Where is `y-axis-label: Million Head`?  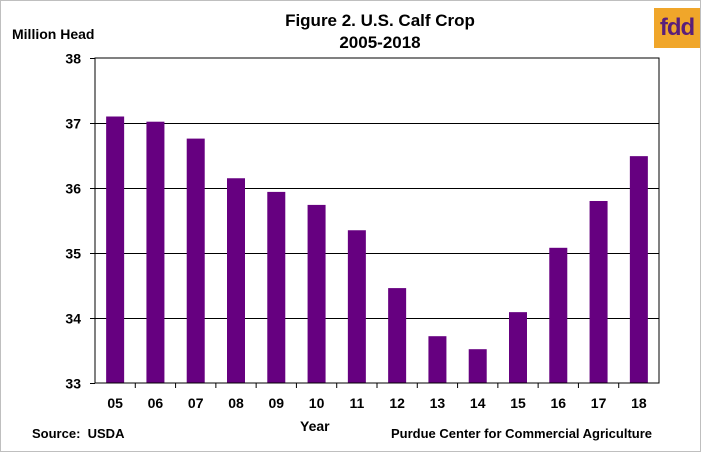
y-axis-label: Million Head is located at coordinates (53, 34).